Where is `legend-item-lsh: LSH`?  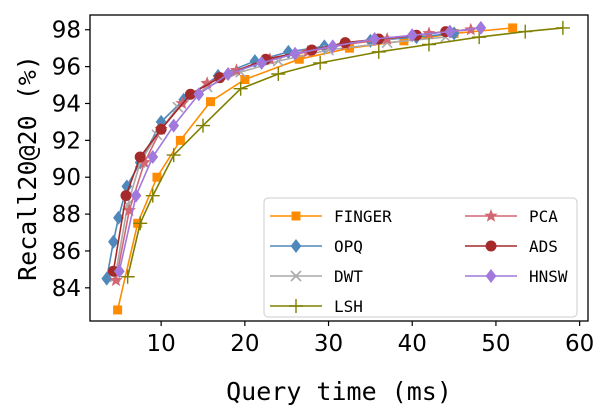
legend-item-lsh: LSH is located at coordinates (316, 306).